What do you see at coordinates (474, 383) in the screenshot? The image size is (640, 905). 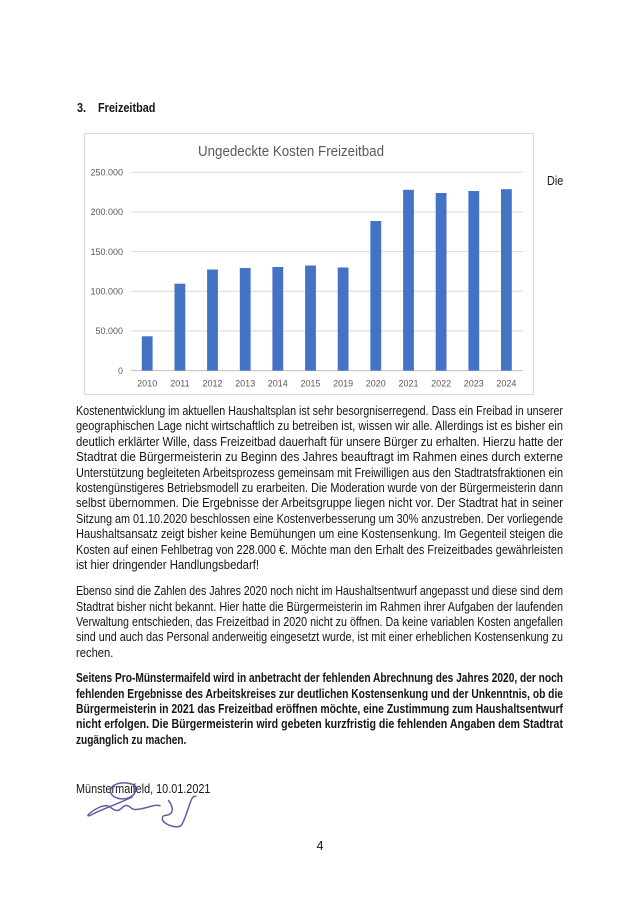 I see `svg-text: 2023` at bounding box center [474, 383].